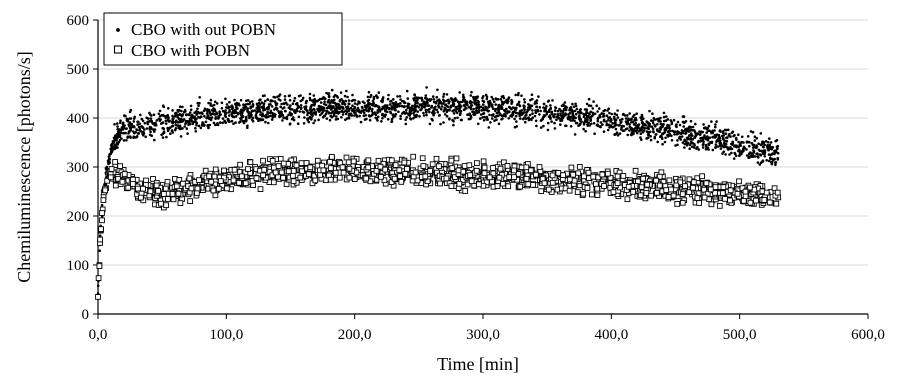  I want to click on point-s0-c593, so click(347, 97).